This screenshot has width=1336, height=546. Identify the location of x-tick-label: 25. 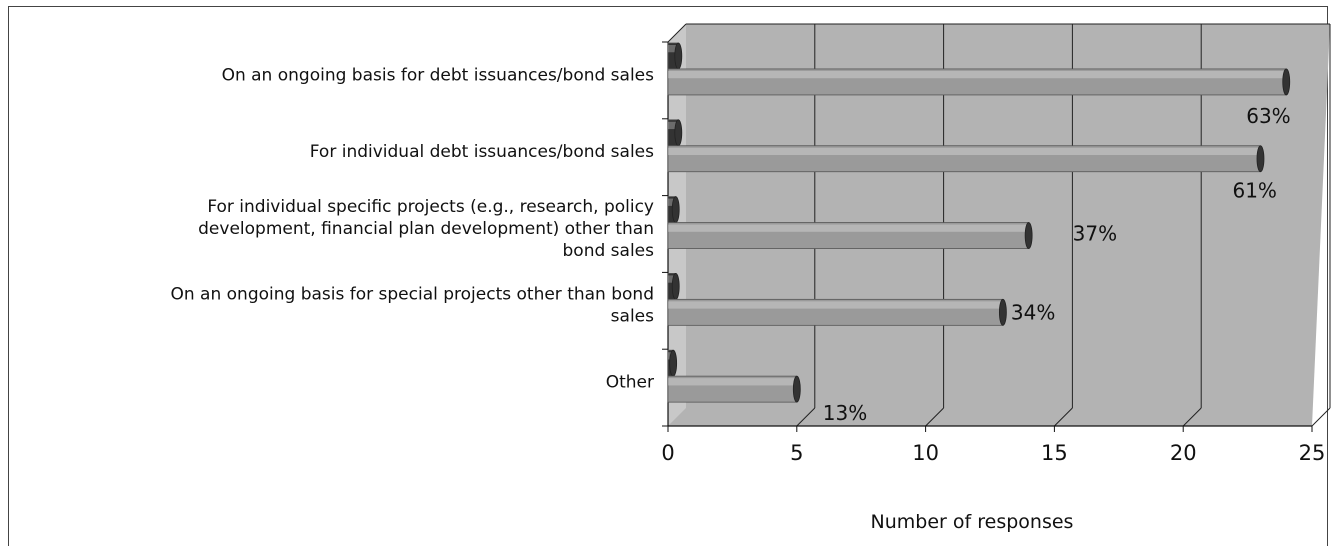
(1312, 453).